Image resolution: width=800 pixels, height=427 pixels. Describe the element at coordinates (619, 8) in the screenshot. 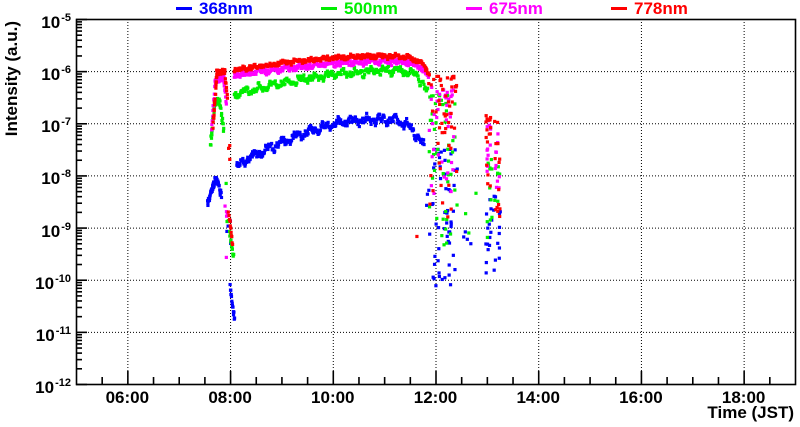

I see `legend-marker-778nm` at that location.